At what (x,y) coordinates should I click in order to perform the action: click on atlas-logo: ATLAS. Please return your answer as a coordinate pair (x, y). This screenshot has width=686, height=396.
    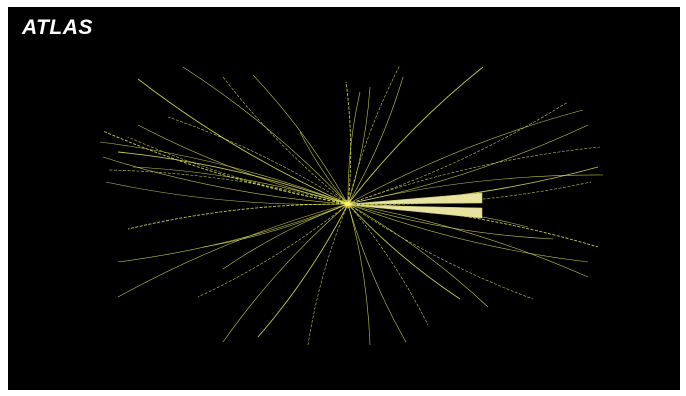
    Looking at the image, I should click on (57, 27).